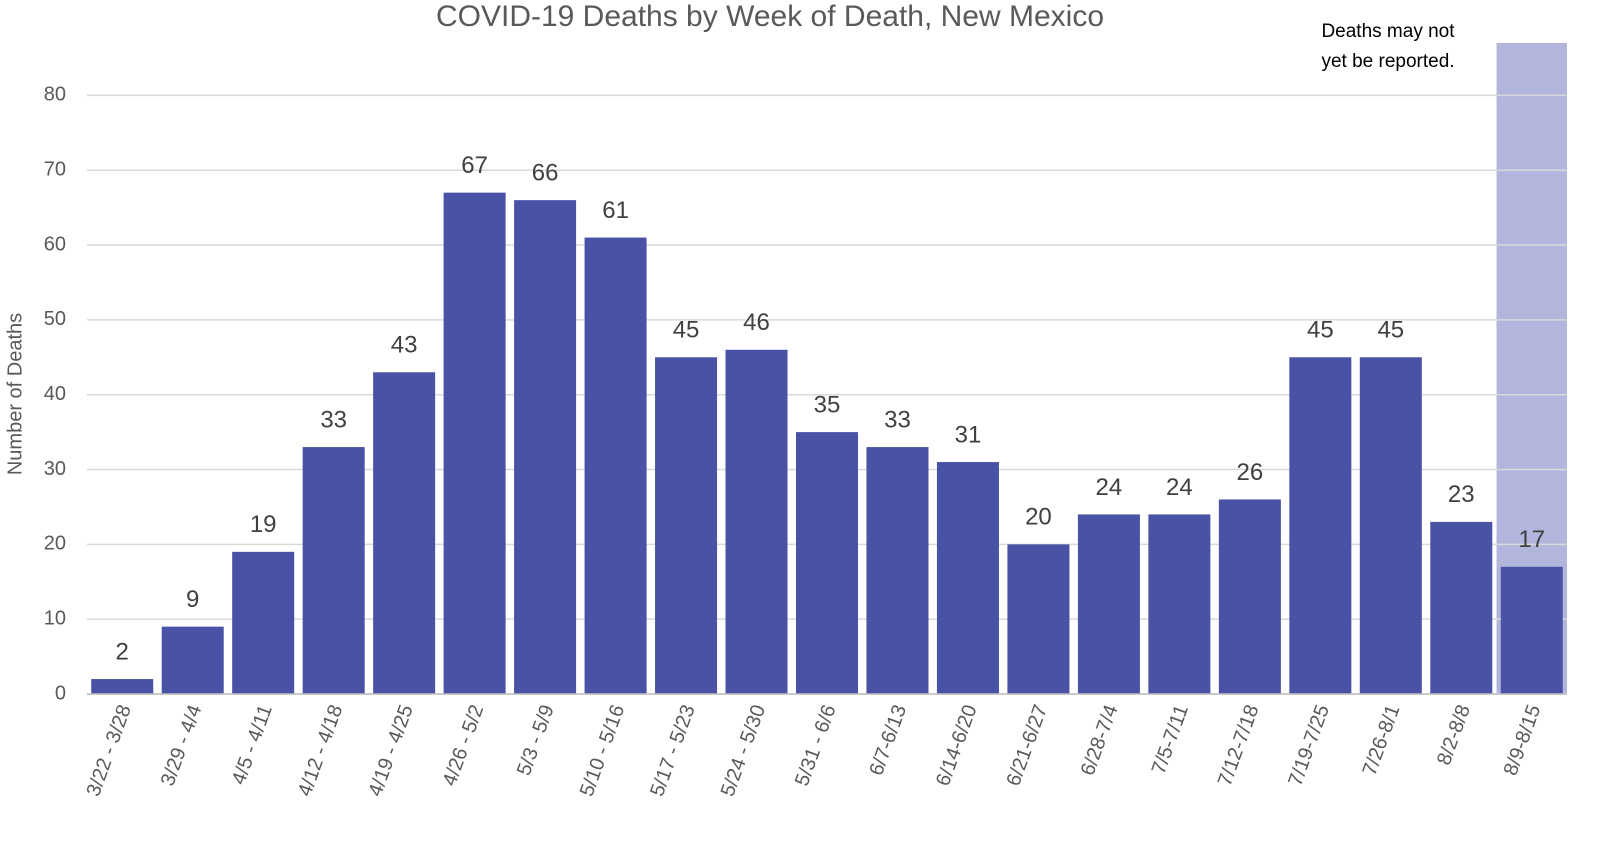 Image resolution: width=1601 pixels, height=850 pixels. Describe the element at coordinates (60, 693) in the screenshot. I see `y-tick-label: 0` at that location.